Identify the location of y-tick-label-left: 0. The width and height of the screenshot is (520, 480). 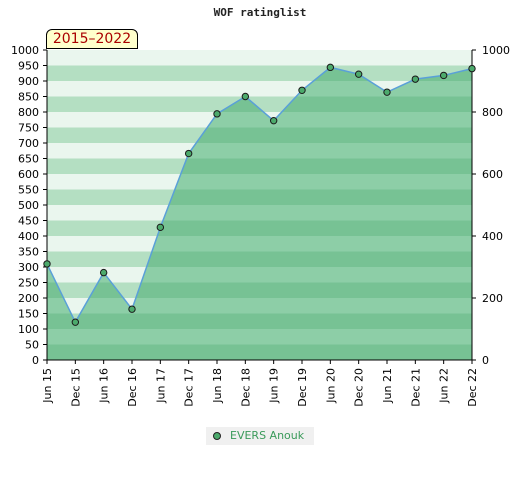
(35, 360).